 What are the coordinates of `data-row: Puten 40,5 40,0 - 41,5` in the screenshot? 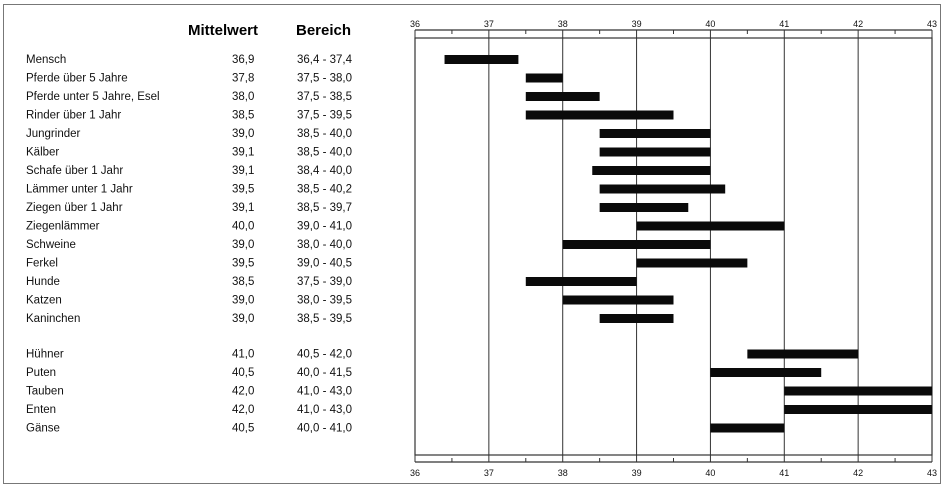 It's located at (424, 373).